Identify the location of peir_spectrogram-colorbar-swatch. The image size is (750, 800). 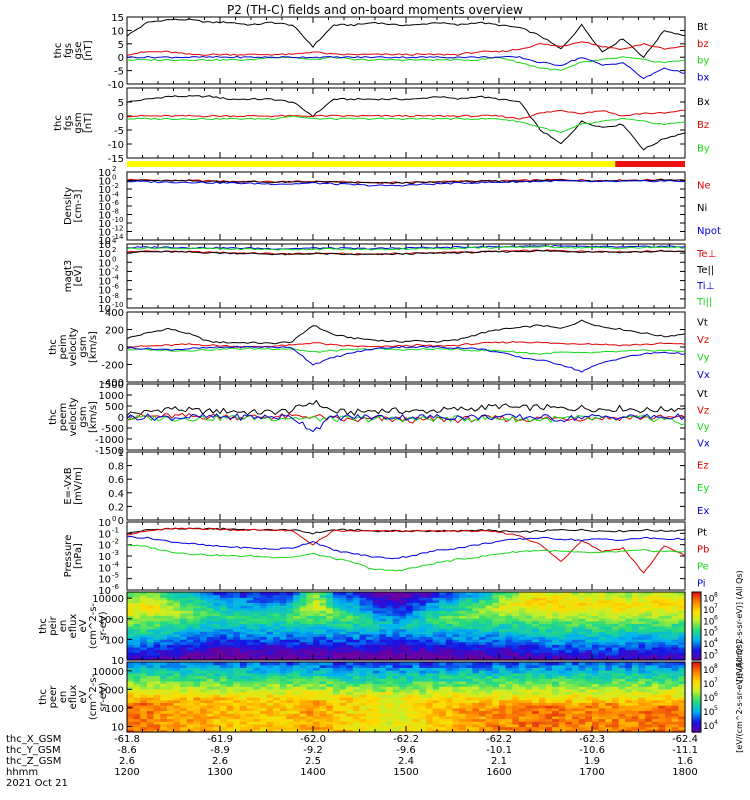
(696, 596).